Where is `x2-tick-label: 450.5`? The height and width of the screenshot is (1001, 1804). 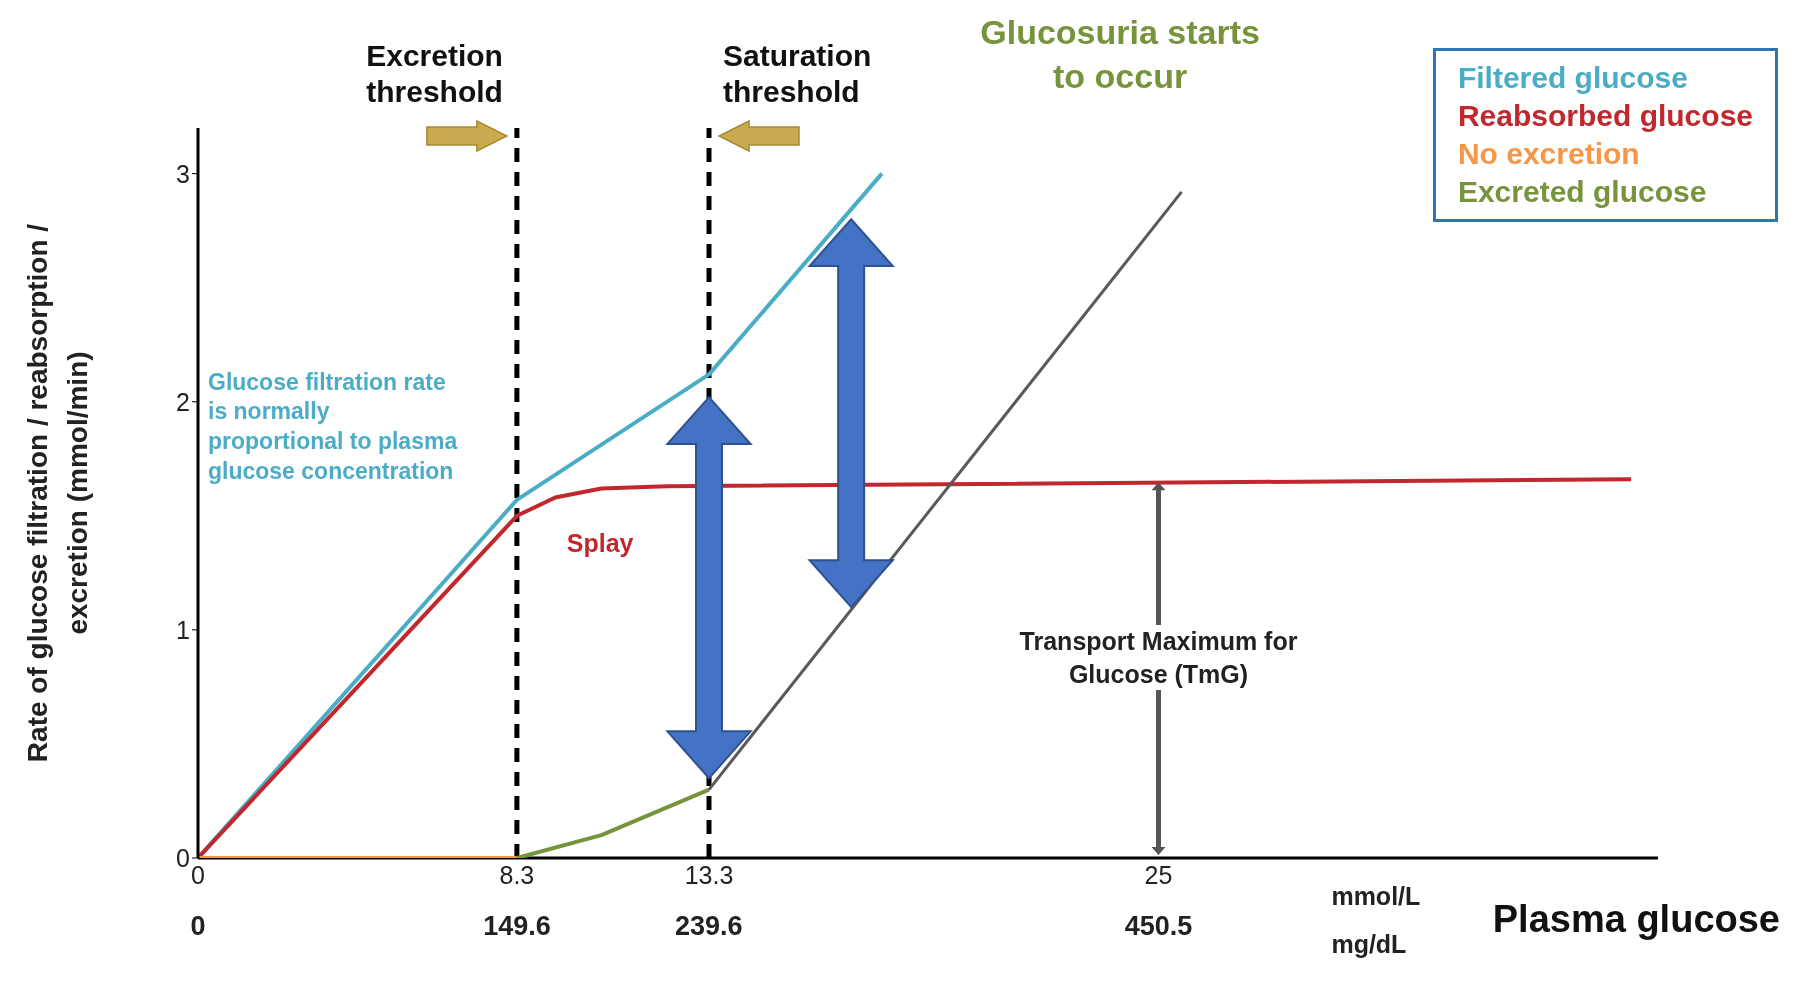 x2-tick-label: 450.5 is located at coordinates (1158, 926).